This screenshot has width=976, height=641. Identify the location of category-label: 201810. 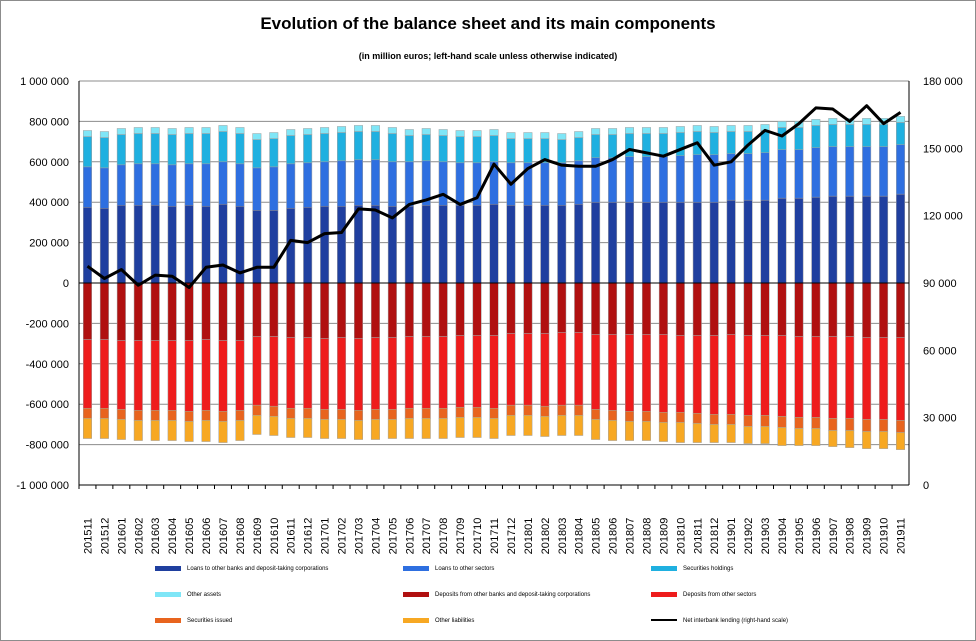
(681, 536).